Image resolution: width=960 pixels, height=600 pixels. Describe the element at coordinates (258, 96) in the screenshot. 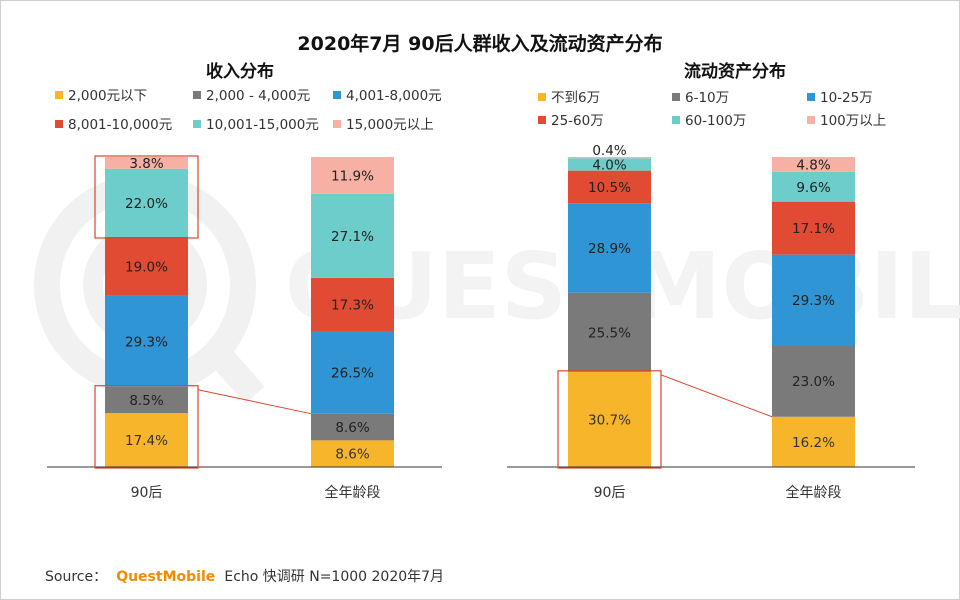

I see `income-legend-label-1: 2,000 - 4,000元` at that location.